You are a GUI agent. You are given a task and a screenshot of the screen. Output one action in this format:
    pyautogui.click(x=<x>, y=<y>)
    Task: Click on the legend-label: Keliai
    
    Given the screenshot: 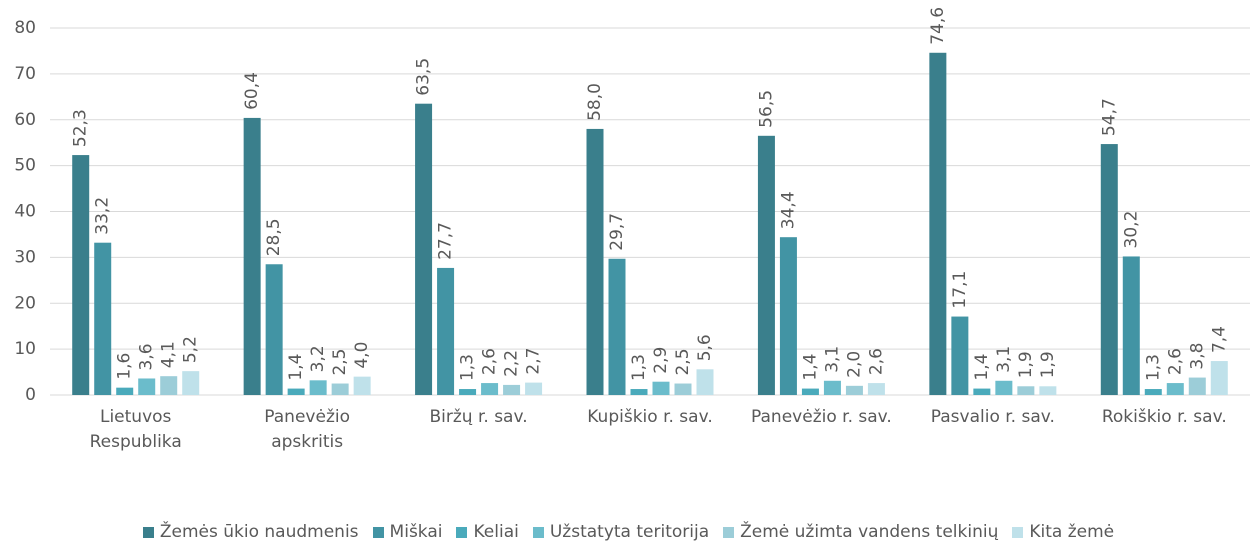 What is the action you would take?
    pyautogui.click(x=496, y=532)
    